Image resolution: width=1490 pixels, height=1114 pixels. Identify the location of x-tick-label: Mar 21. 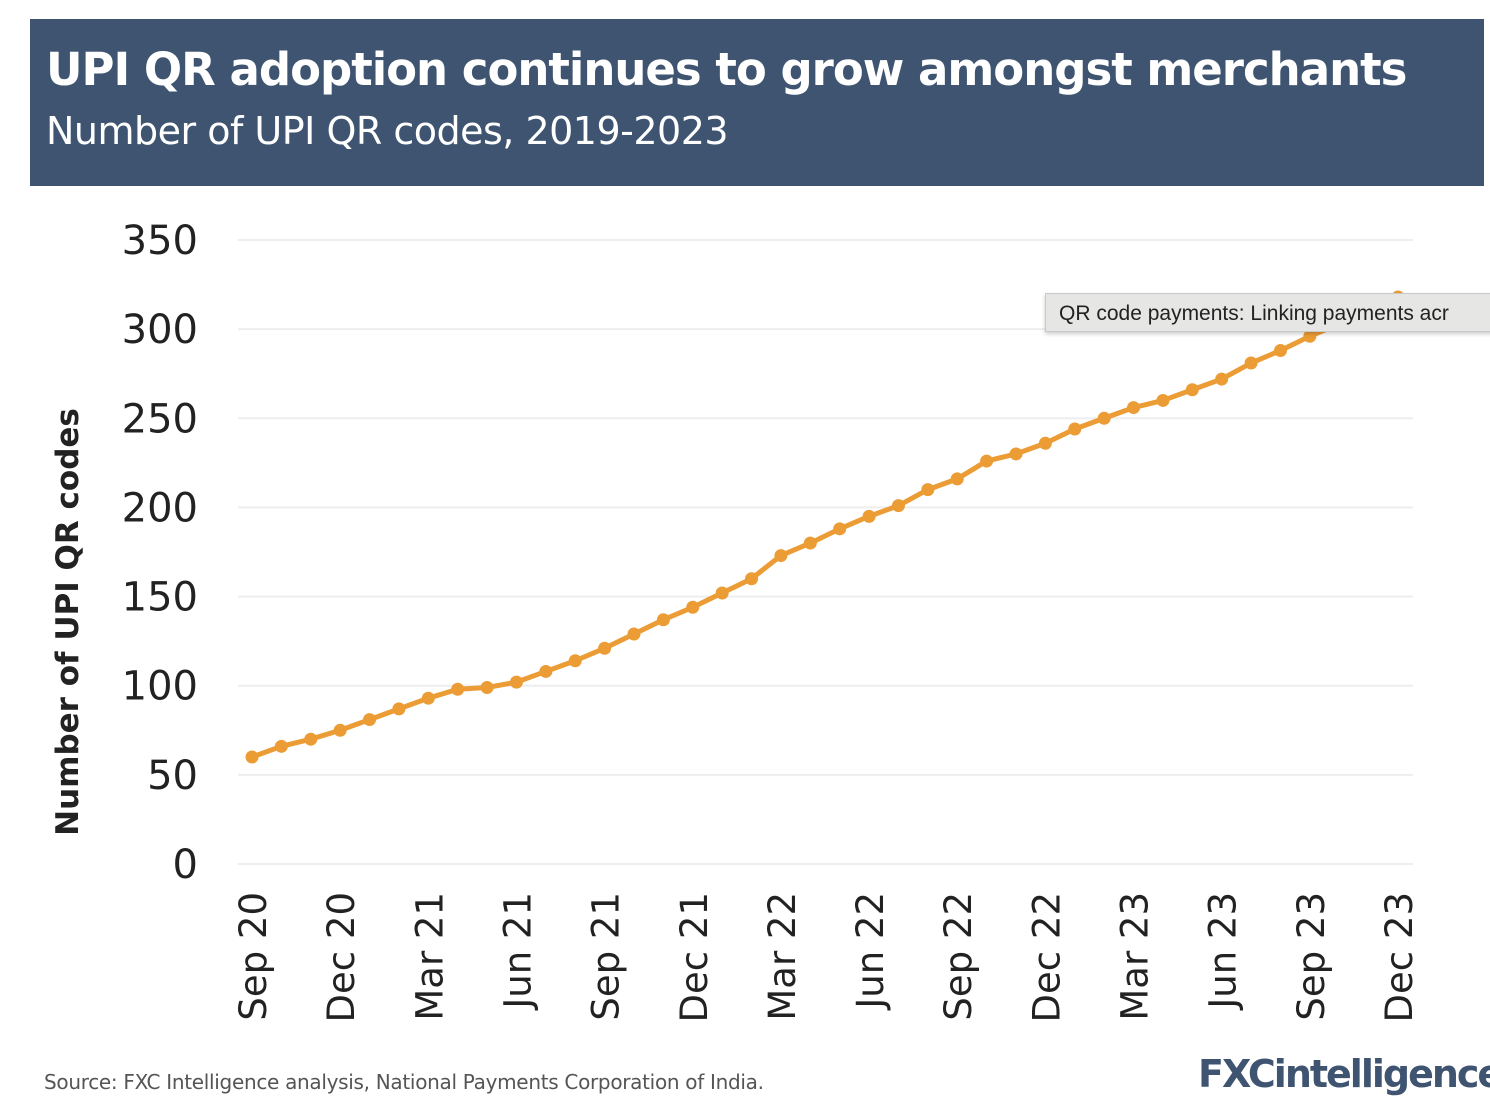
(429, 956).